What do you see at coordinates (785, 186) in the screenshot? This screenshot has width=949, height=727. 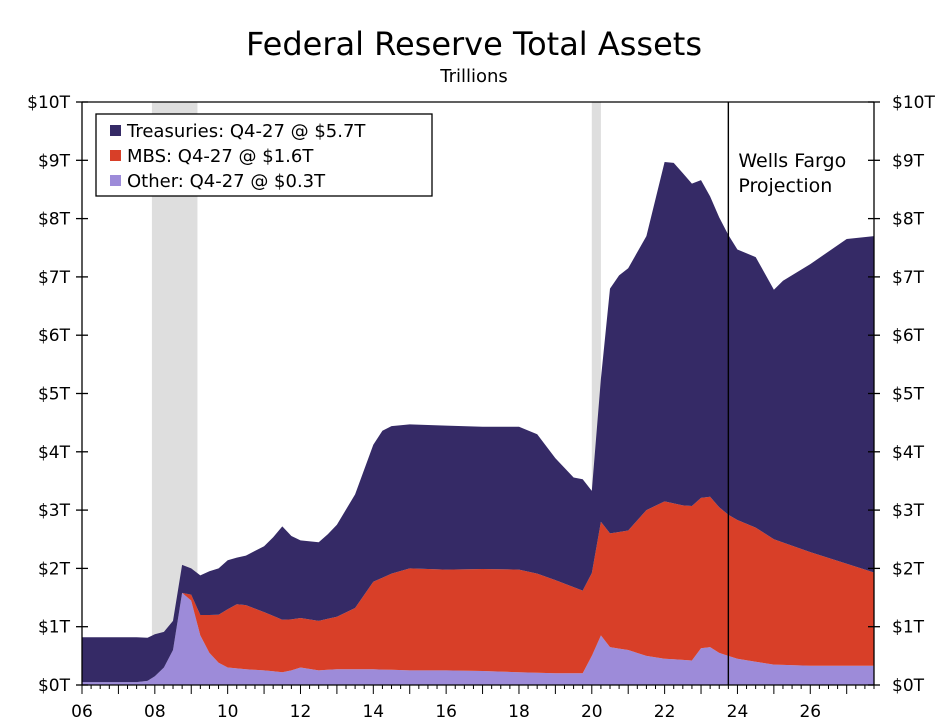 I see `projection-label: Projection` at bounding box center [785, 186].